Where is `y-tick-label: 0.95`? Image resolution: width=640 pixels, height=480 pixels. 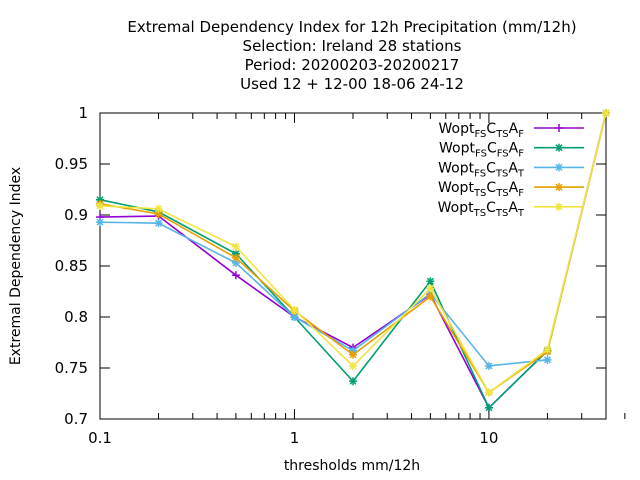 y-tick-label: 0.95 is located at coordinates (71, 164).